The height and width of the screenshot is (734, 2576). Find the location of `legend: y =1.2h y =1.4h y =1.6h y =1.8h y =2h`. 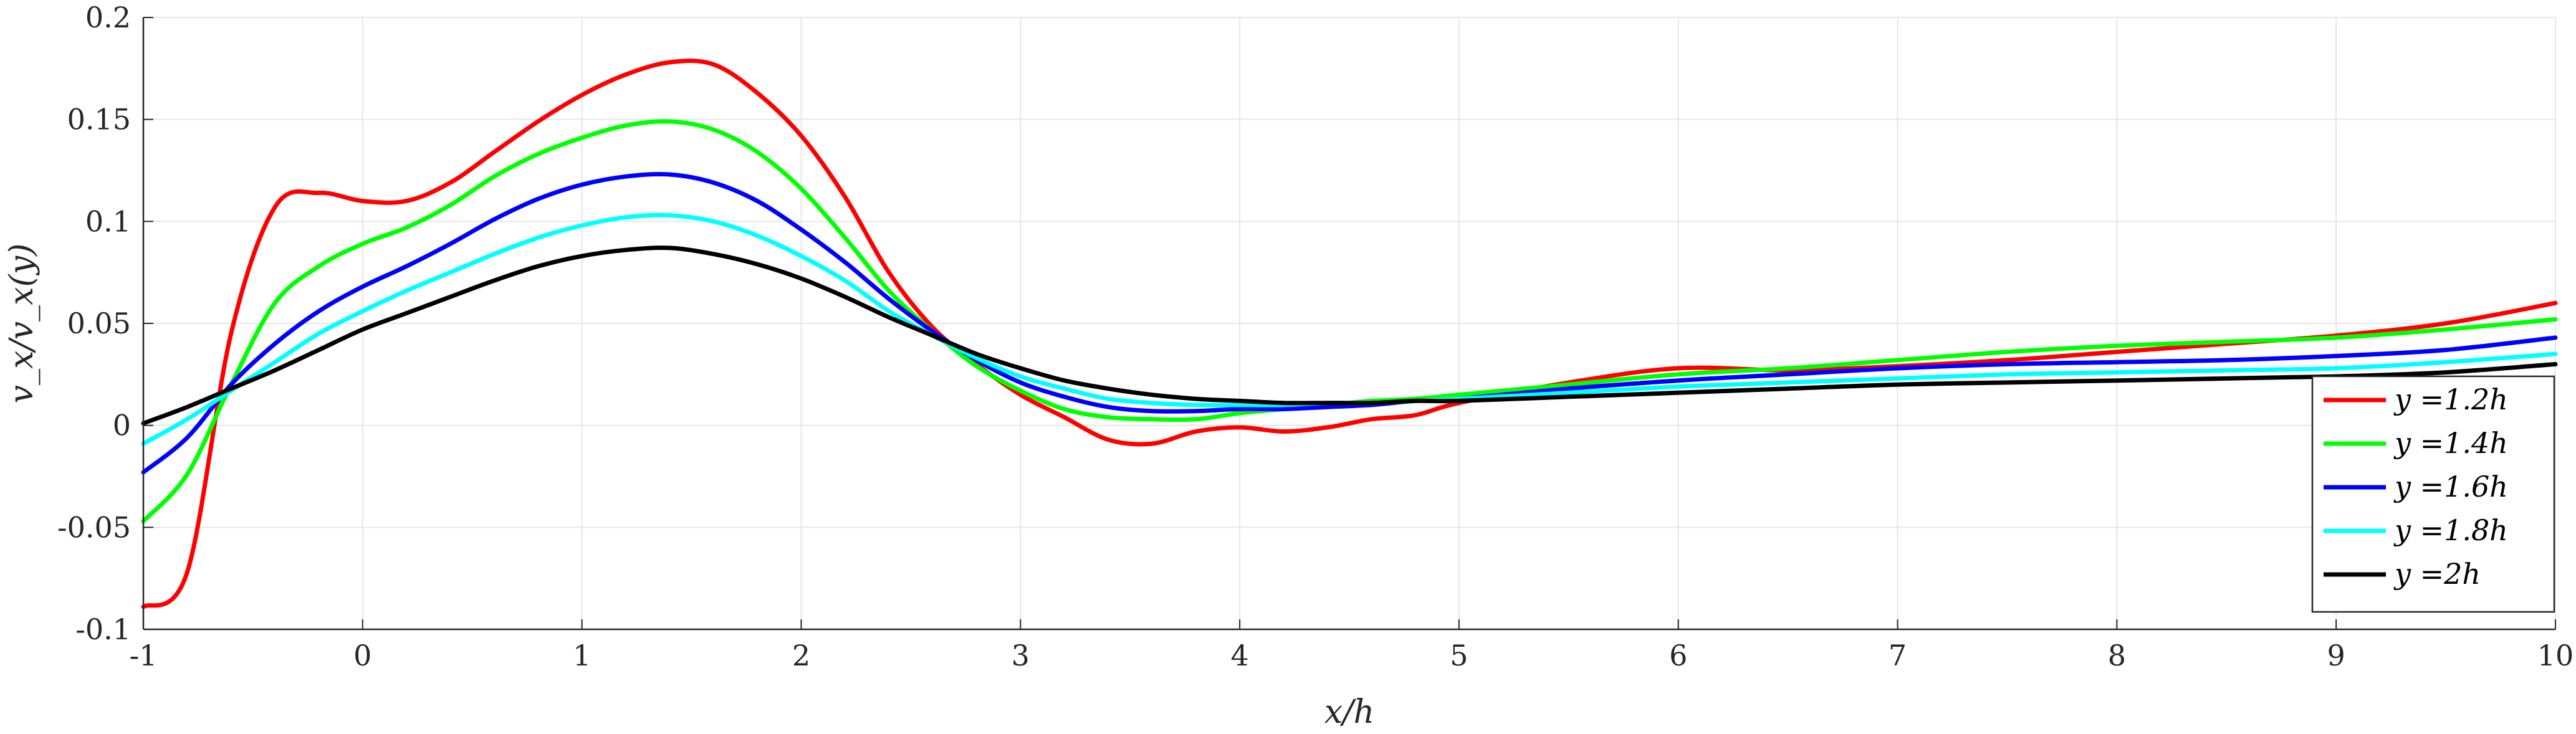

legend: y =1.2h y =1.4h y =1.6h y =1.8h y =2h is located at coordinates (2433, 494).